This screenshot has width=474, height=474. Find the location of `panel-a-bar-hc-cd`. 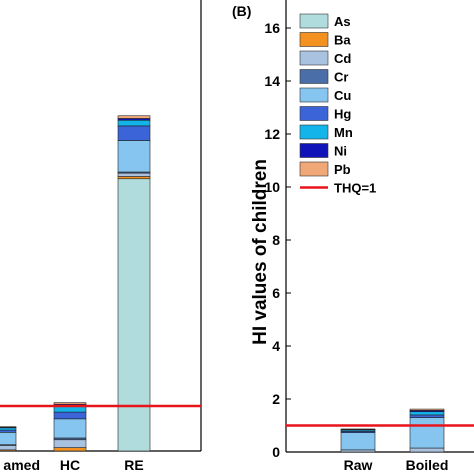

panel-a-bar-hc-cd is located at coordinates (70, 443).